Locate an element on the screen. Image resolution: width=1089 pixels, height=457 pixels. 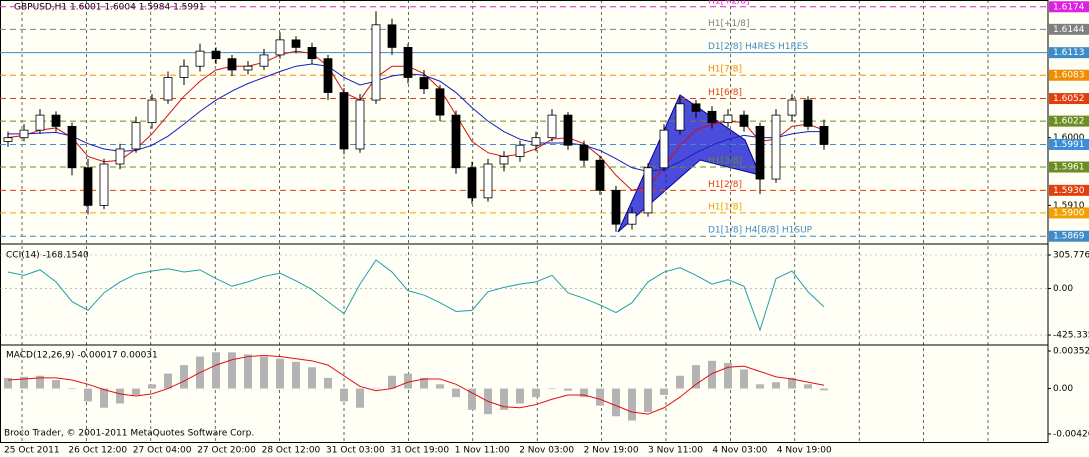
level-label: 1.6144 is located at coordinates (1069, 30).